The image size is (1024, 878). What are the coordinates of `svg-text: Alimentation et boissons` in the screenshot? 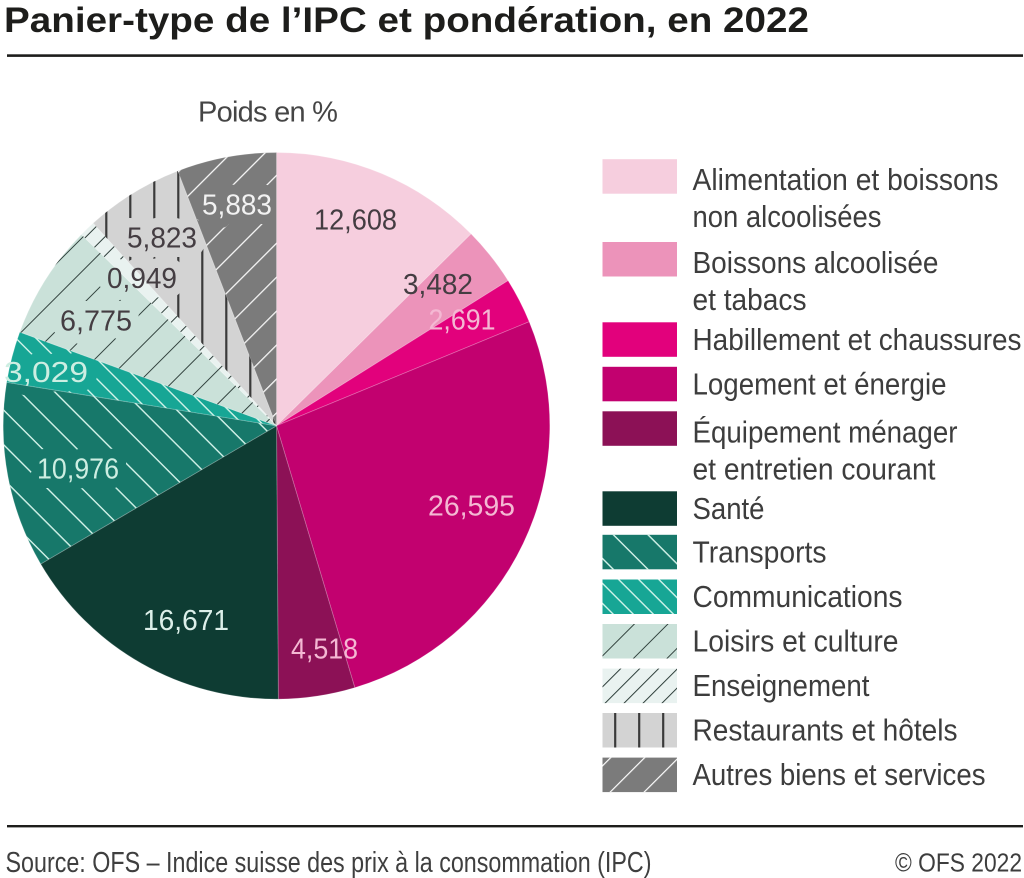 It's located at (846, 179).